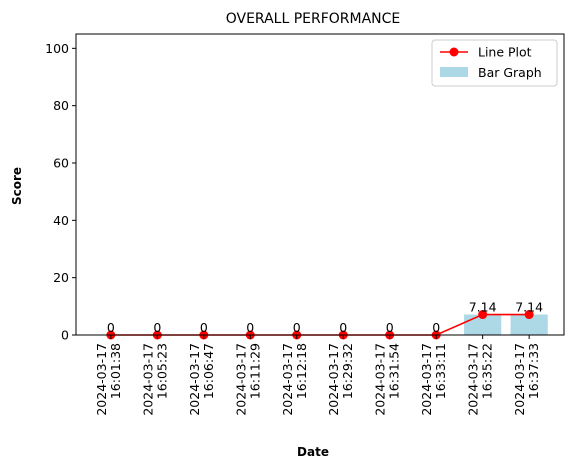  What do you see at coordinates (533, 371) in the screenshot?
I see `x-tick-label: 16:37:33` at bounding box center [533, 371].